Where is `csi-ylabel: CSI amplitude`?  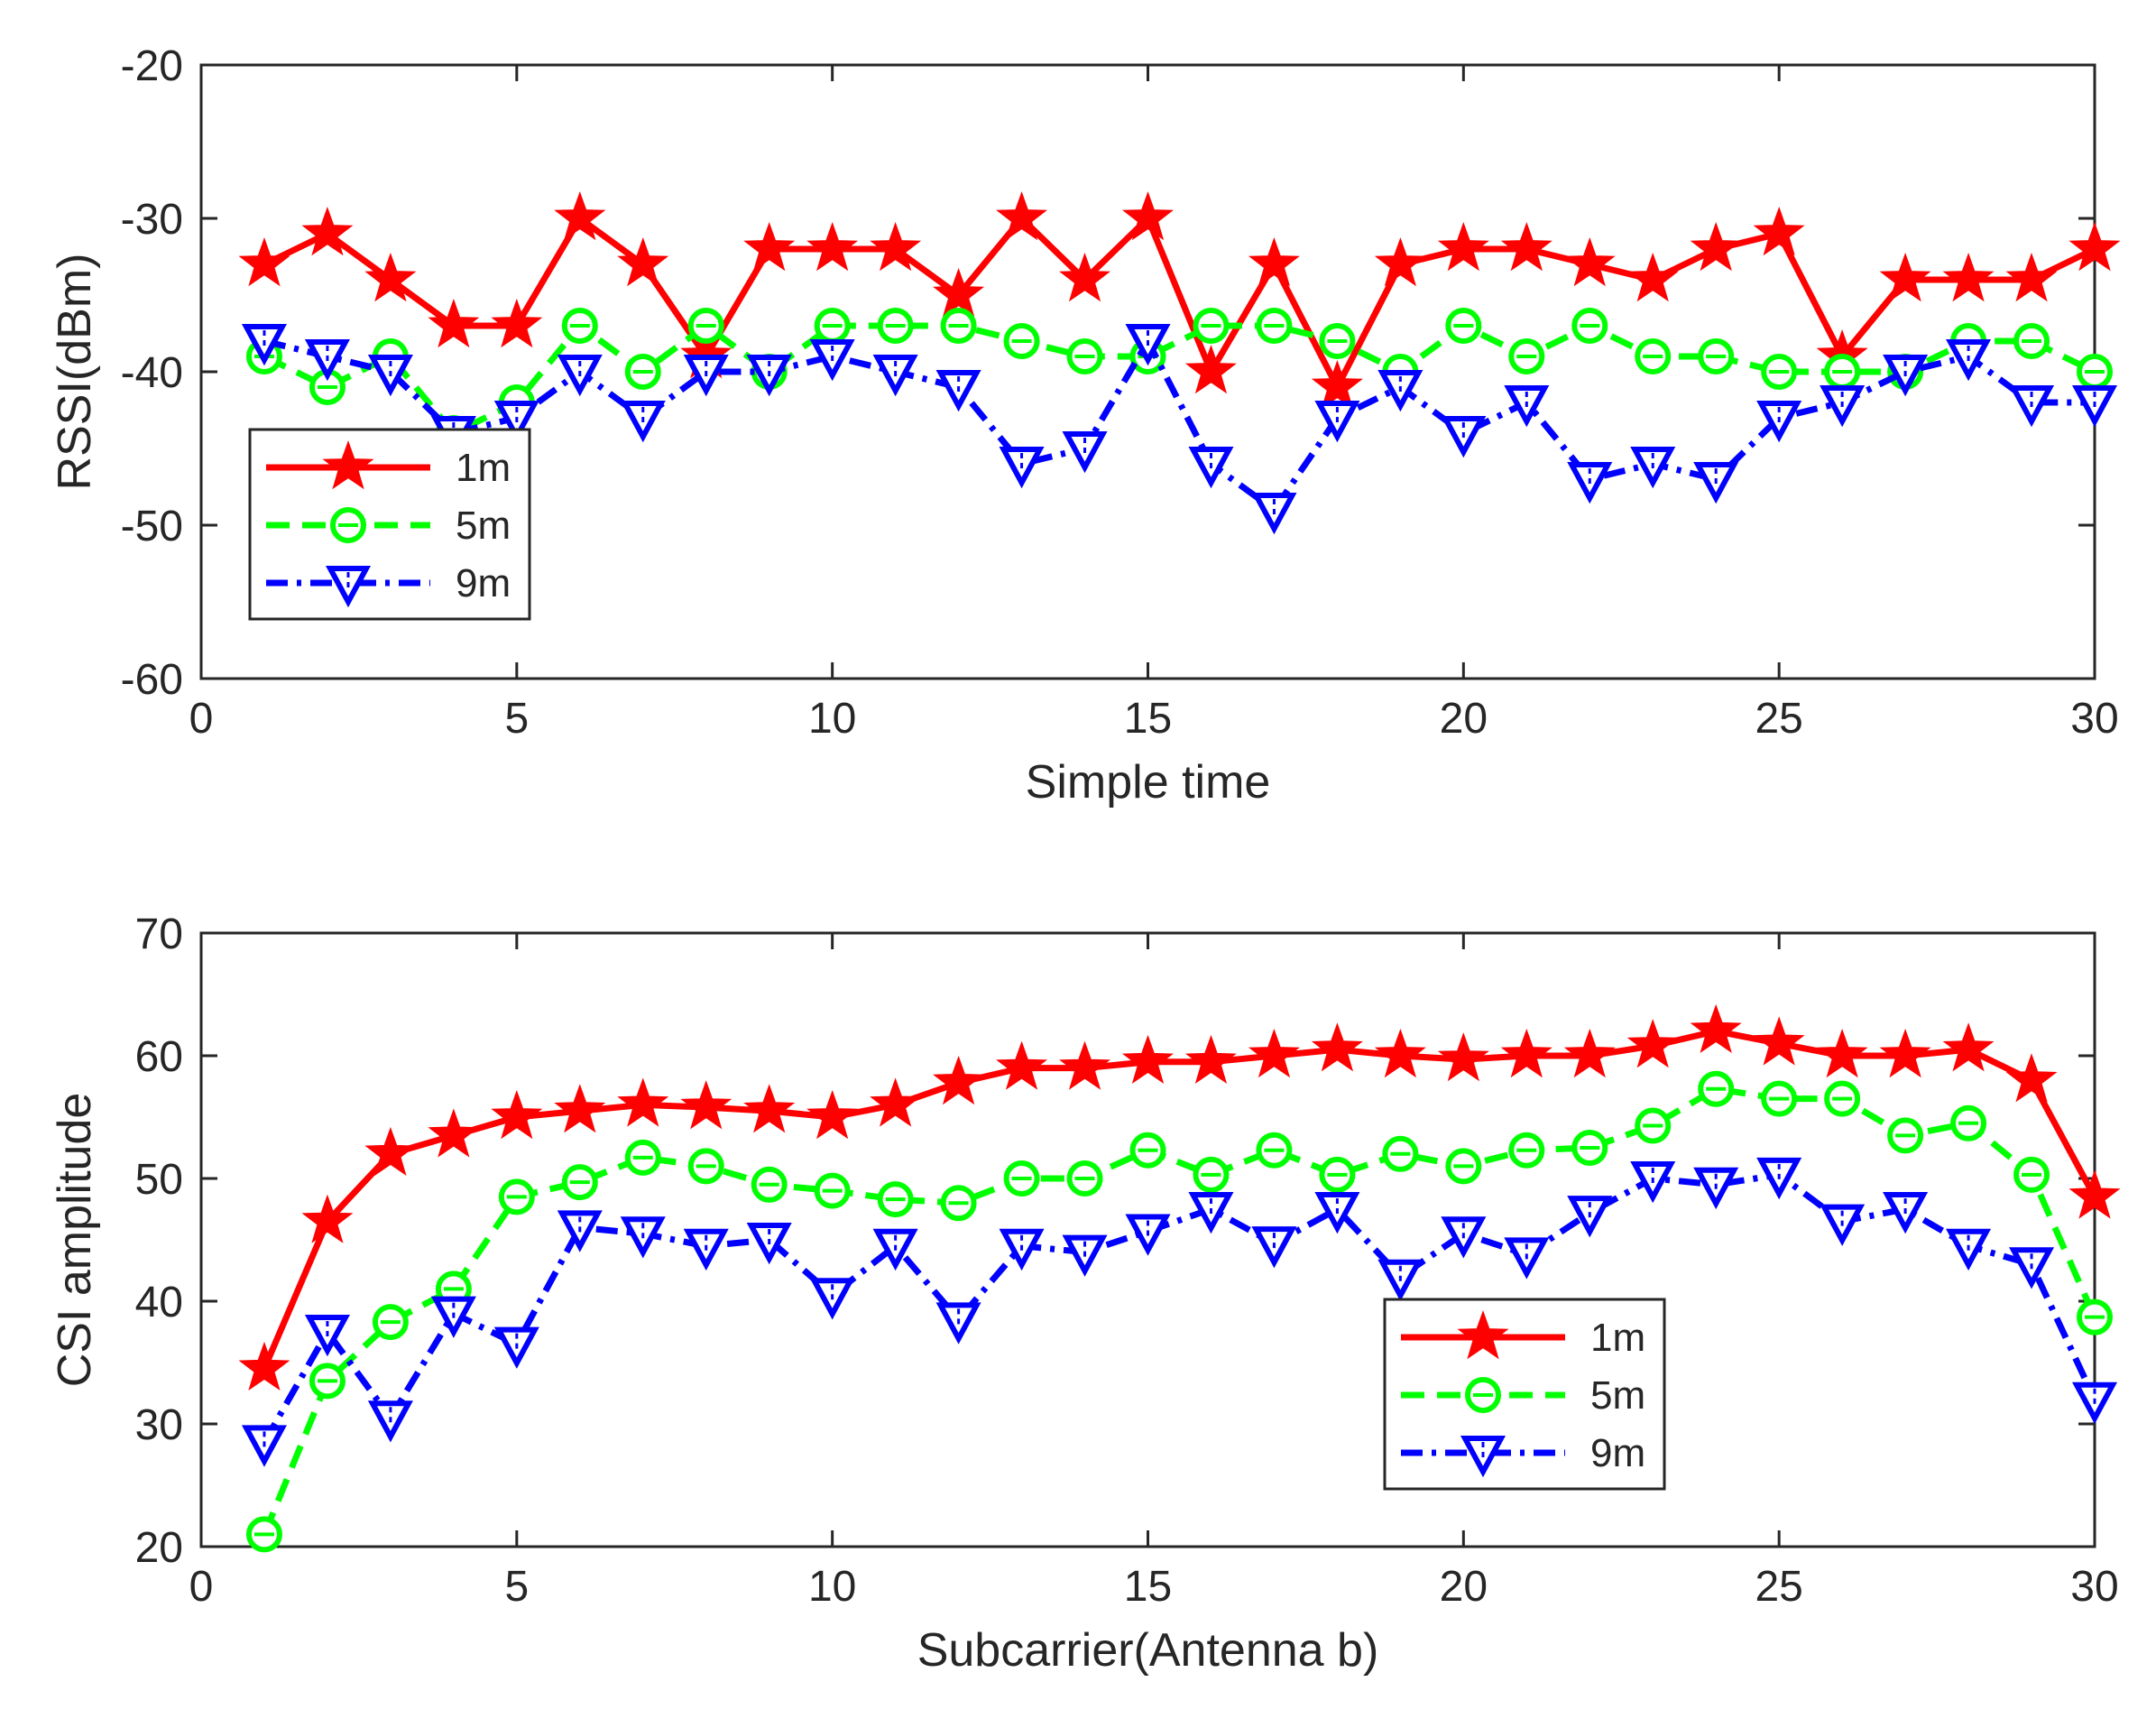 csi-ylabel: CSI amplitude is located at coordinates (75, 1240).